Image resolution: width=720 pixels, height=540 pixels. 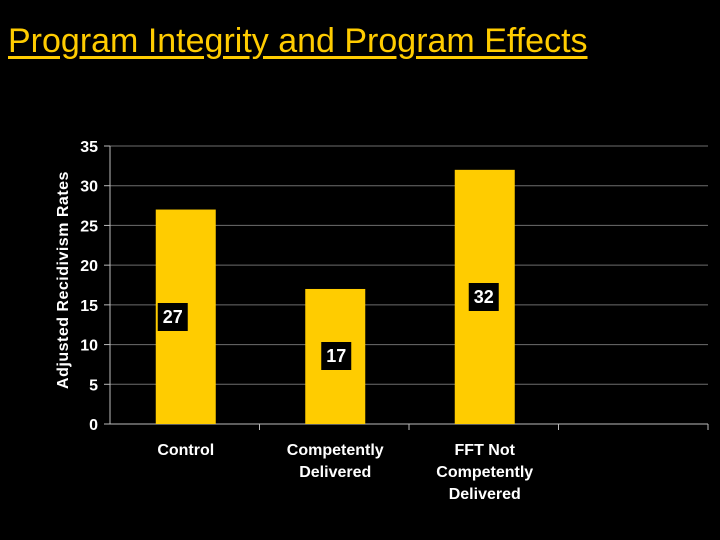 I want to click on data-label-3: 32, so click(x=484, y=297).